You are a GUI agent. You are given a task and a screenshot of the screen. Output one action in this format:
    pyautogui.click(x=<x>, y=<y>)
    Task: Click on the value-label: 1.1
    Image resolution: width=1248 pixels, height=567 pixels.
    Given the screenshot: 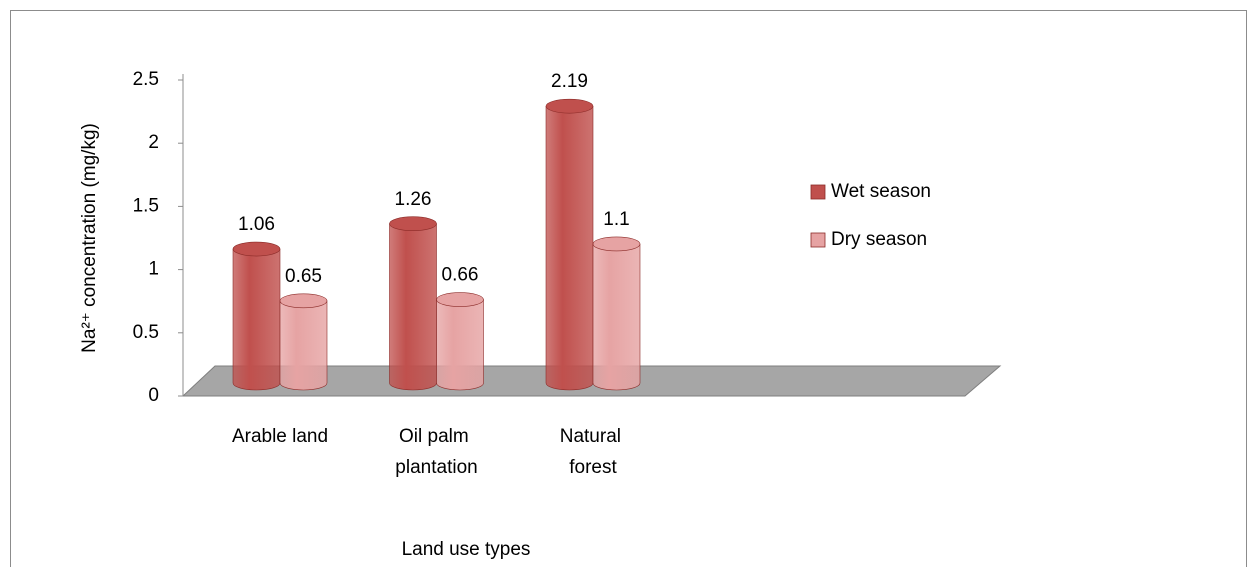 What is the action you would take?
    pyautogui.click(x=616, y=219)
    